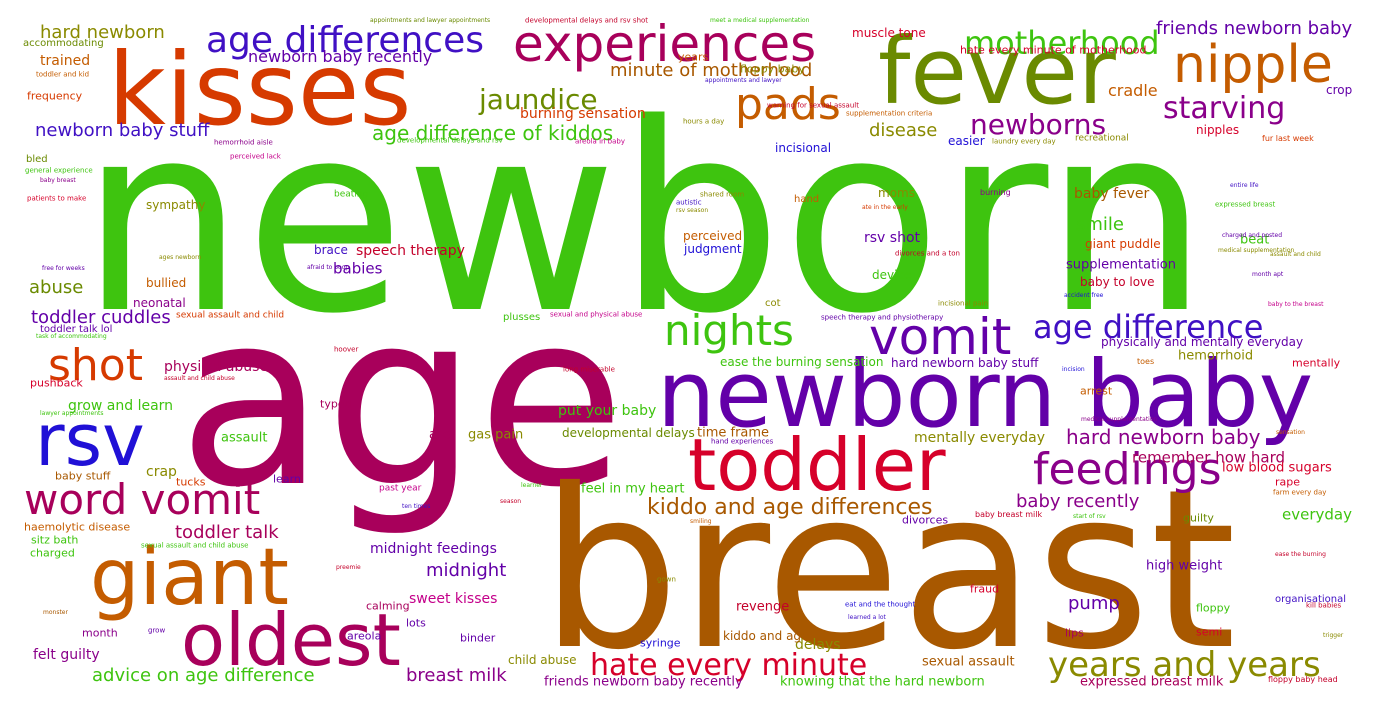  I want to click on cloud-word: years, so click(693, 57).